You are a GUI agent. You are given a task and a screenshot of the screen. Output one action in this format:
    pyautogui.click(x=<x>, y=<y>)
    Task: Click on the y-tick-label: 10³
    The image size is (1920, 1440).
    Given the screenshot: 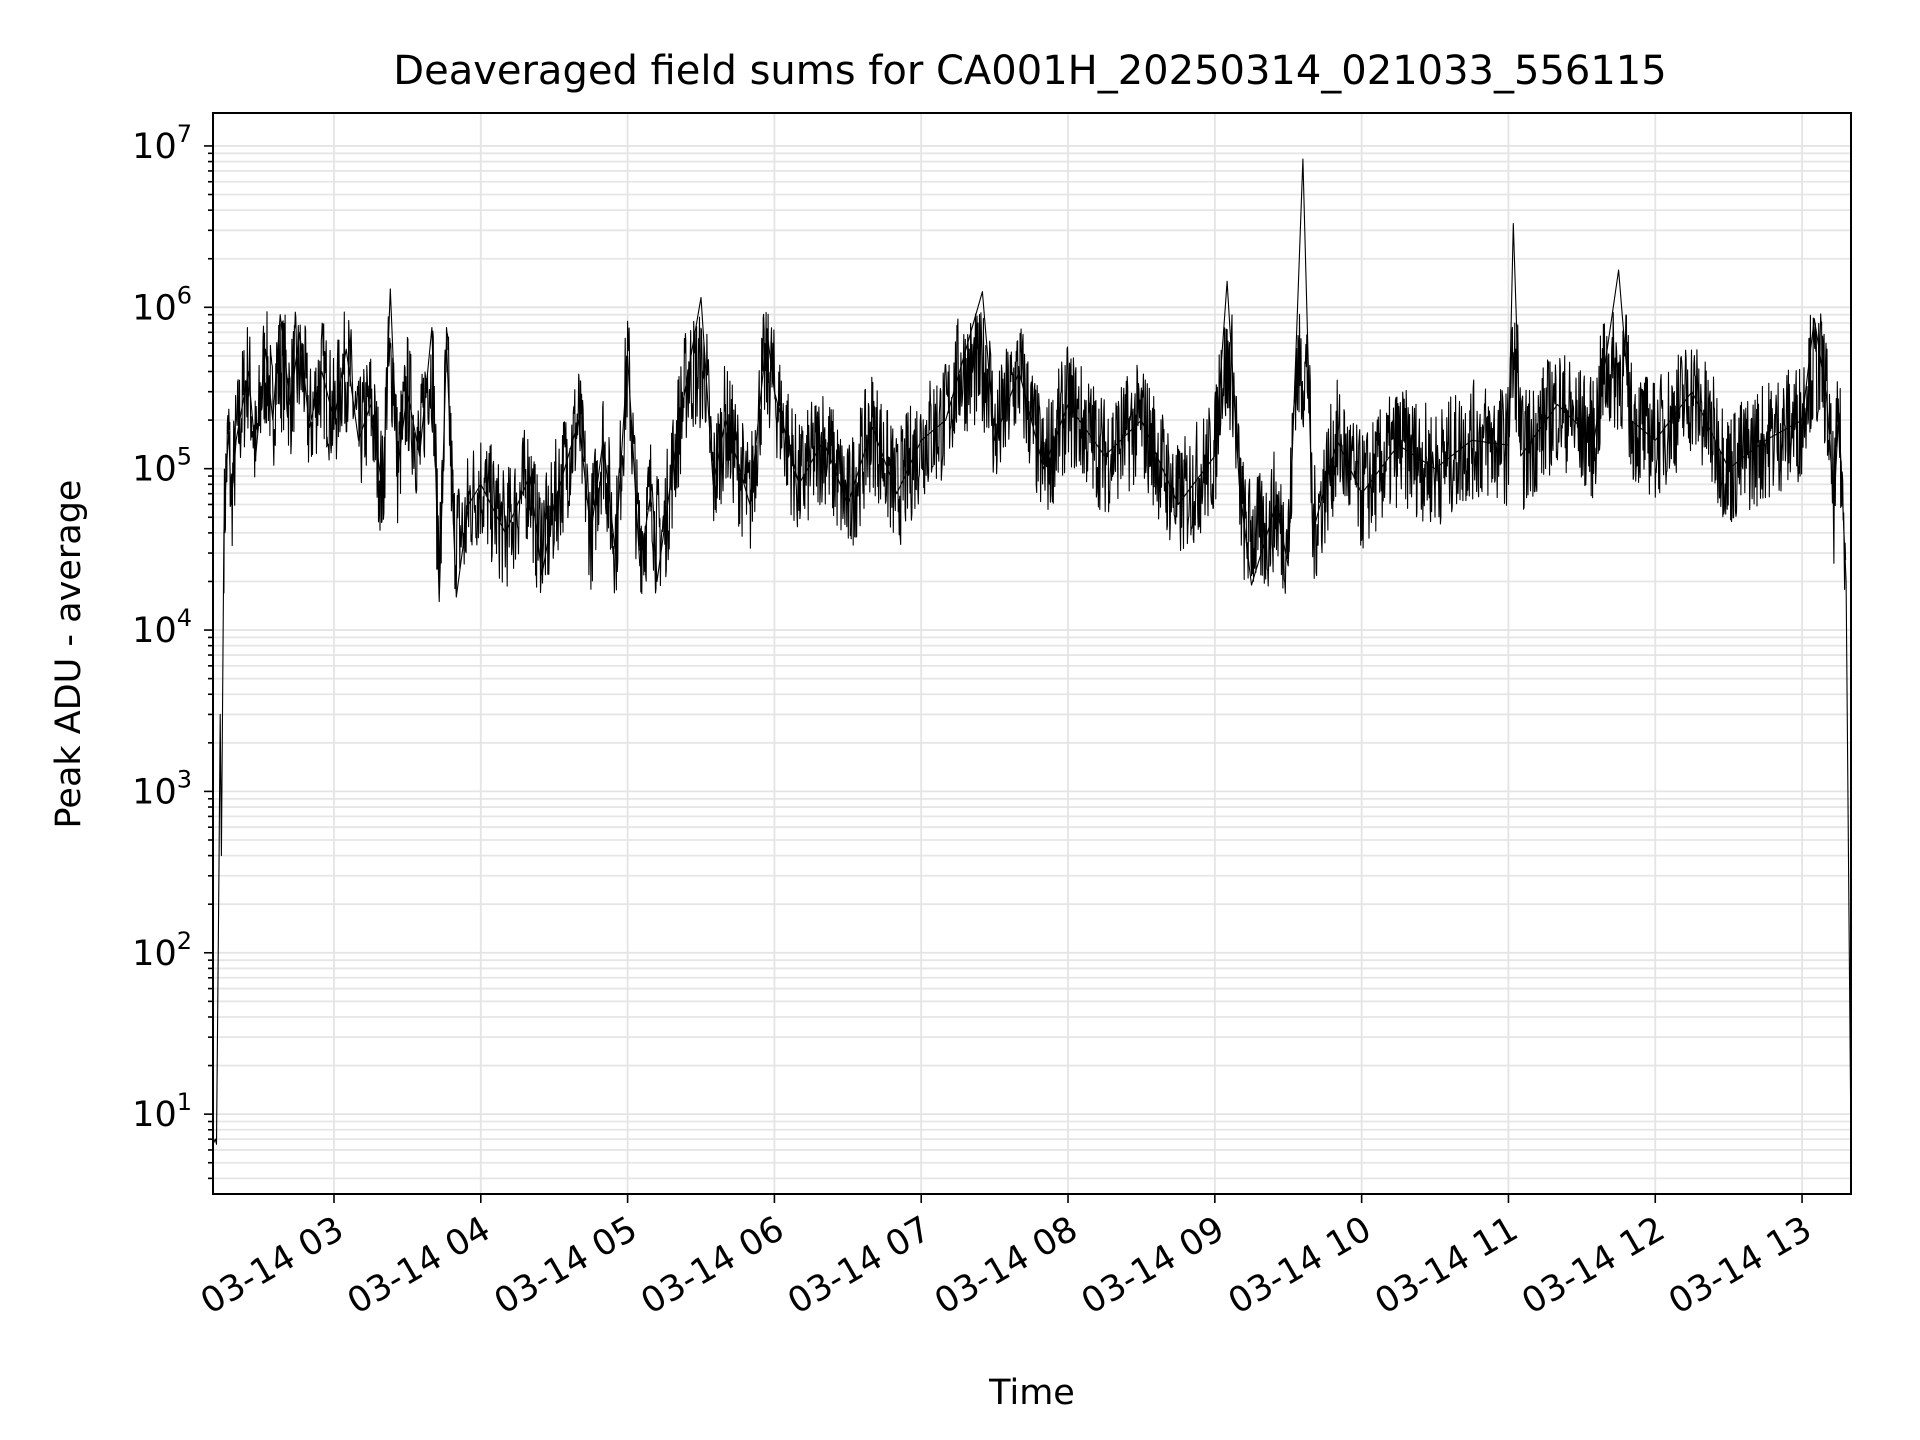 What is the action you would take?
    pyautogui.click(x=162, y=788)
    